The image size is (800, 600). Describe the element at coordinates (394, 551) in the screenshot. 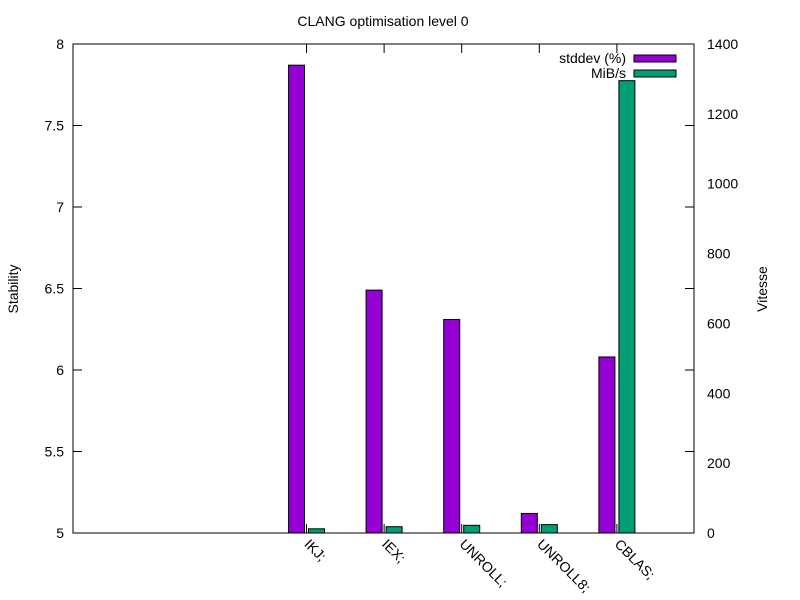

I see `x-tick-label: IEX;` at that location.